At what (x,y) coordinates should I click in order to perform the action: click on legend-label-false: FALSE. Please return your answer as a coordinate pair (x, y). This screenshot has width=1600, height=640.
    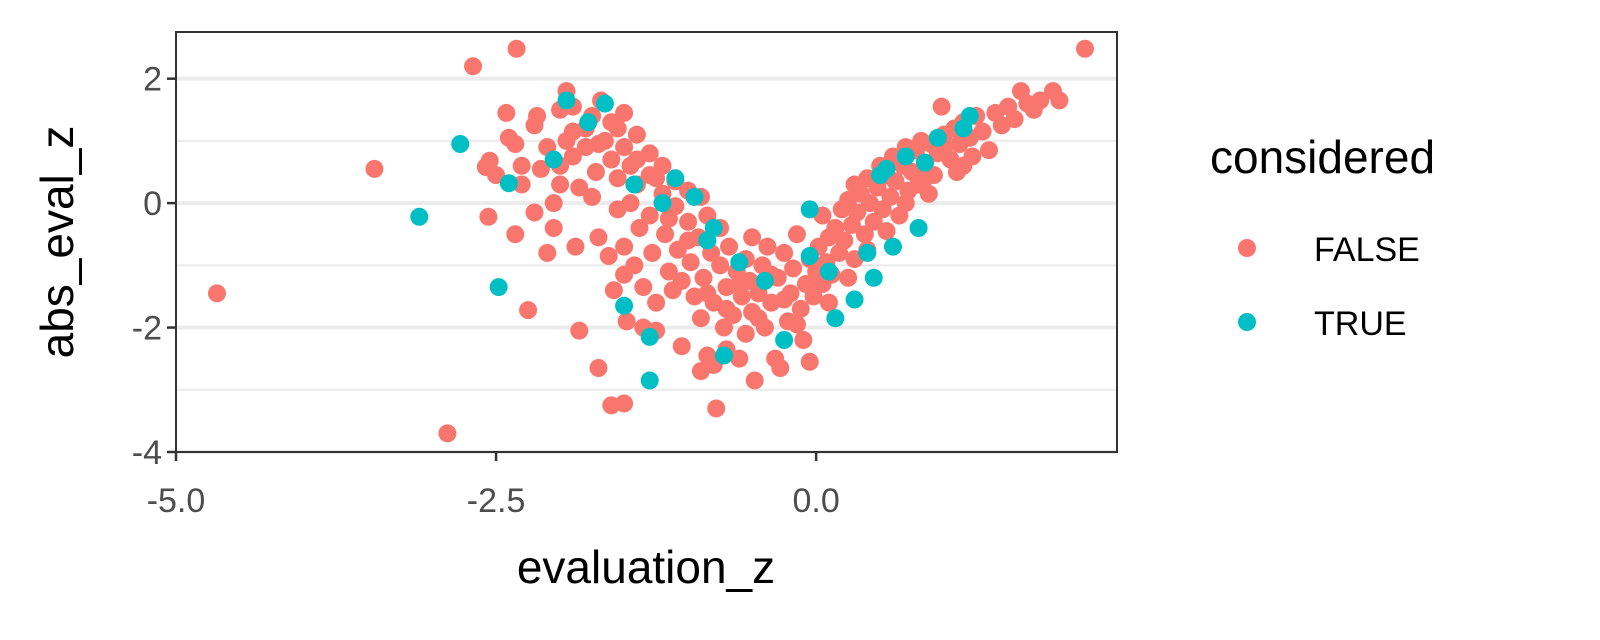
    Looking at the image, I should click on (1367, 250).